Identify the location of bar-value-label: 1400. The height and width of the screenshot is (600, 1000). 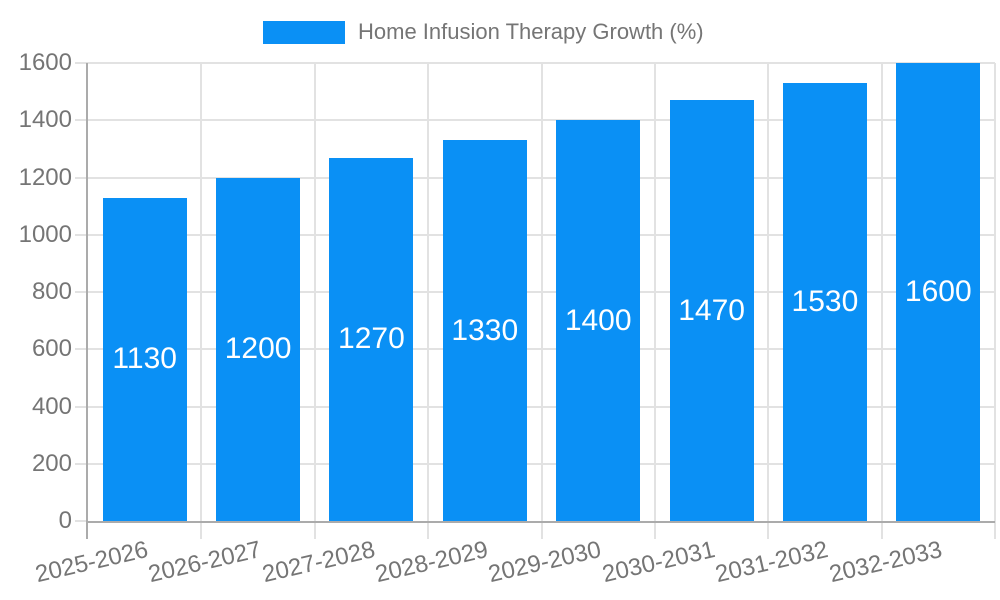
(598, 320).